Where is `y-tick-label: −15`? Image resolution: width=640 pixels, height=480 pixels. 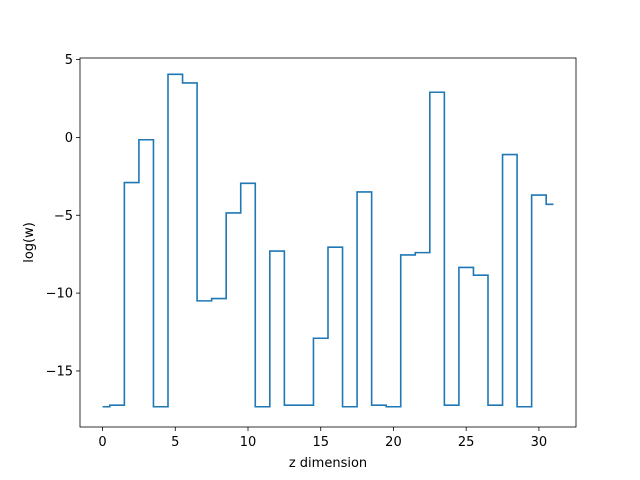 y-tick-label: −15 is located at coordinates (59, 371).